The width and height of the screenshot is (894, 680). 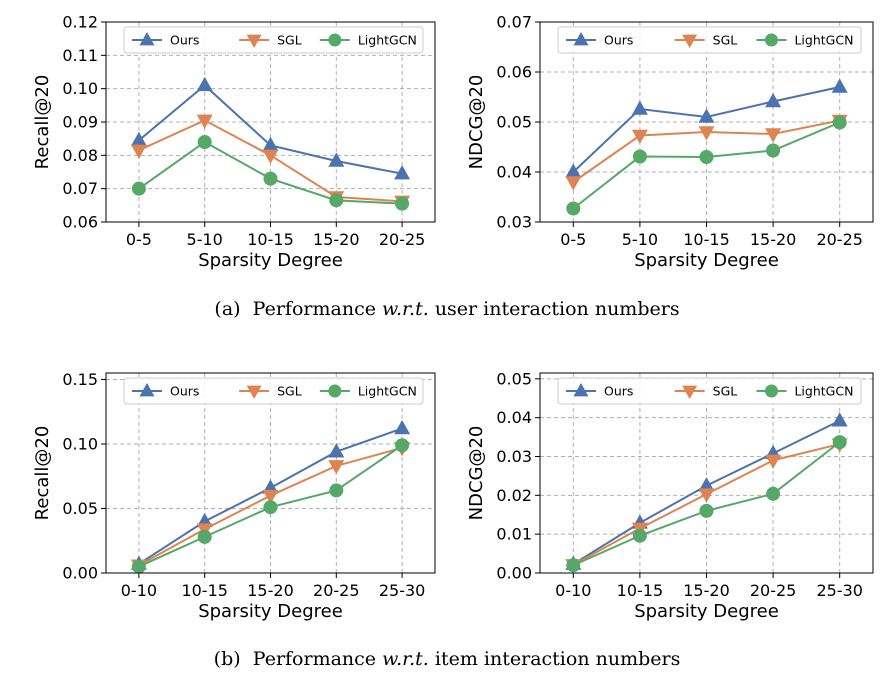 What do you see at coordinates (80, 22) in the screenshot?
I see `ytick-label: 0.12` at bounding box center [80, 22].